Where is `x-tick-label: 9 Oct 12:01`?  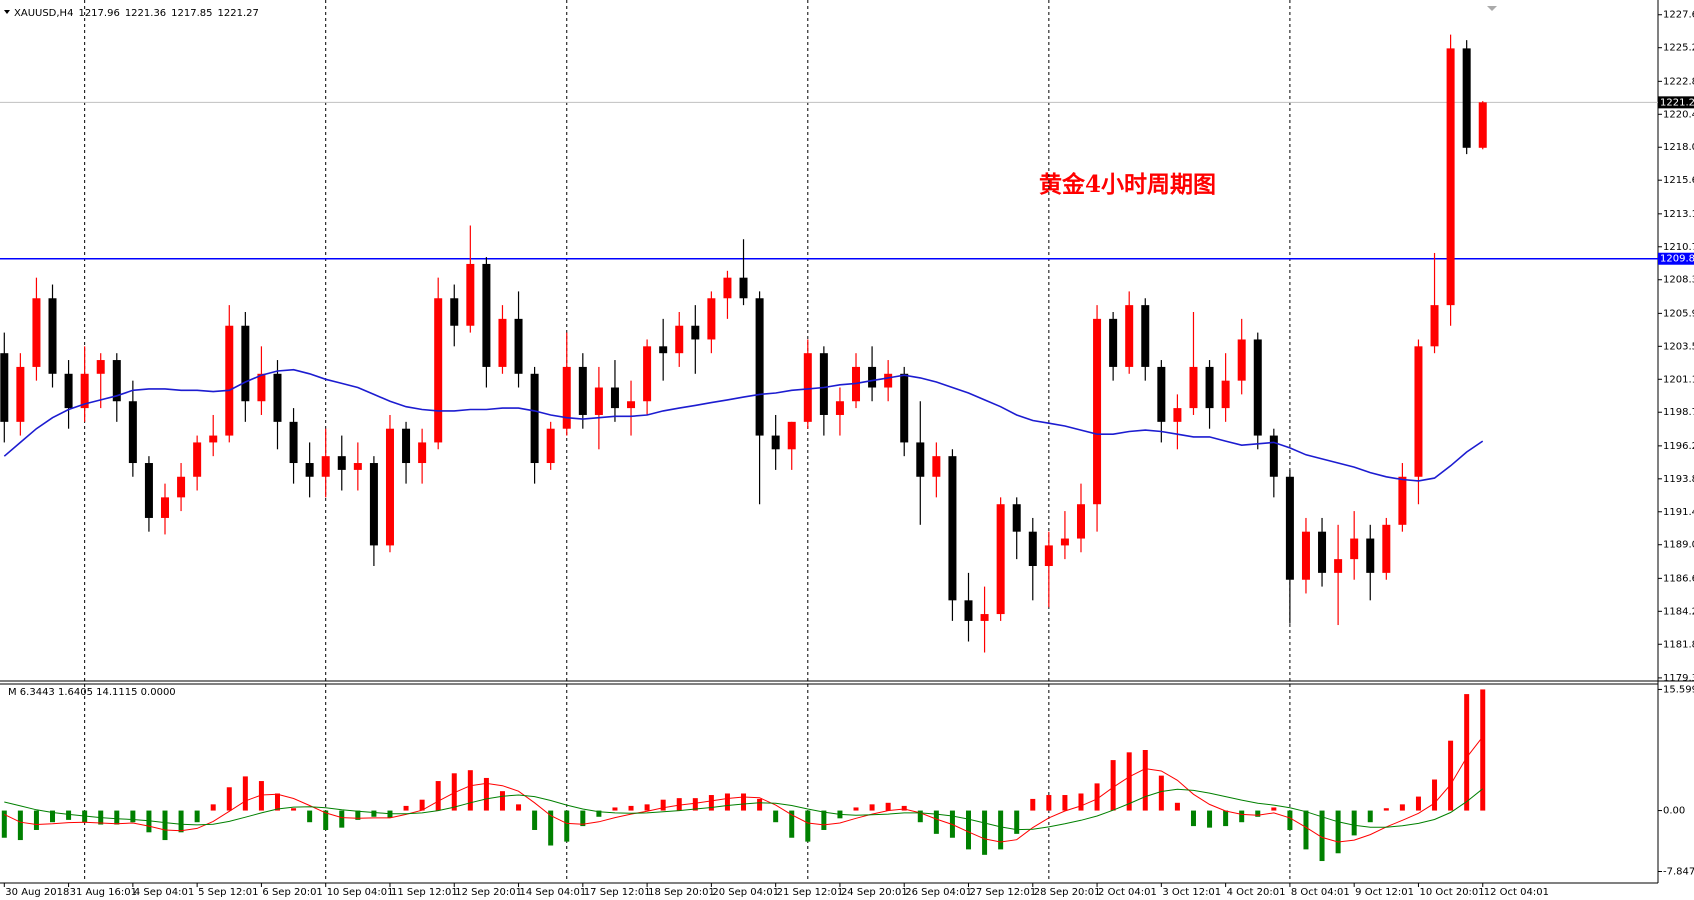 x-tick-label: 9 Oct 12:01 is located at coordinates (1384, 892).